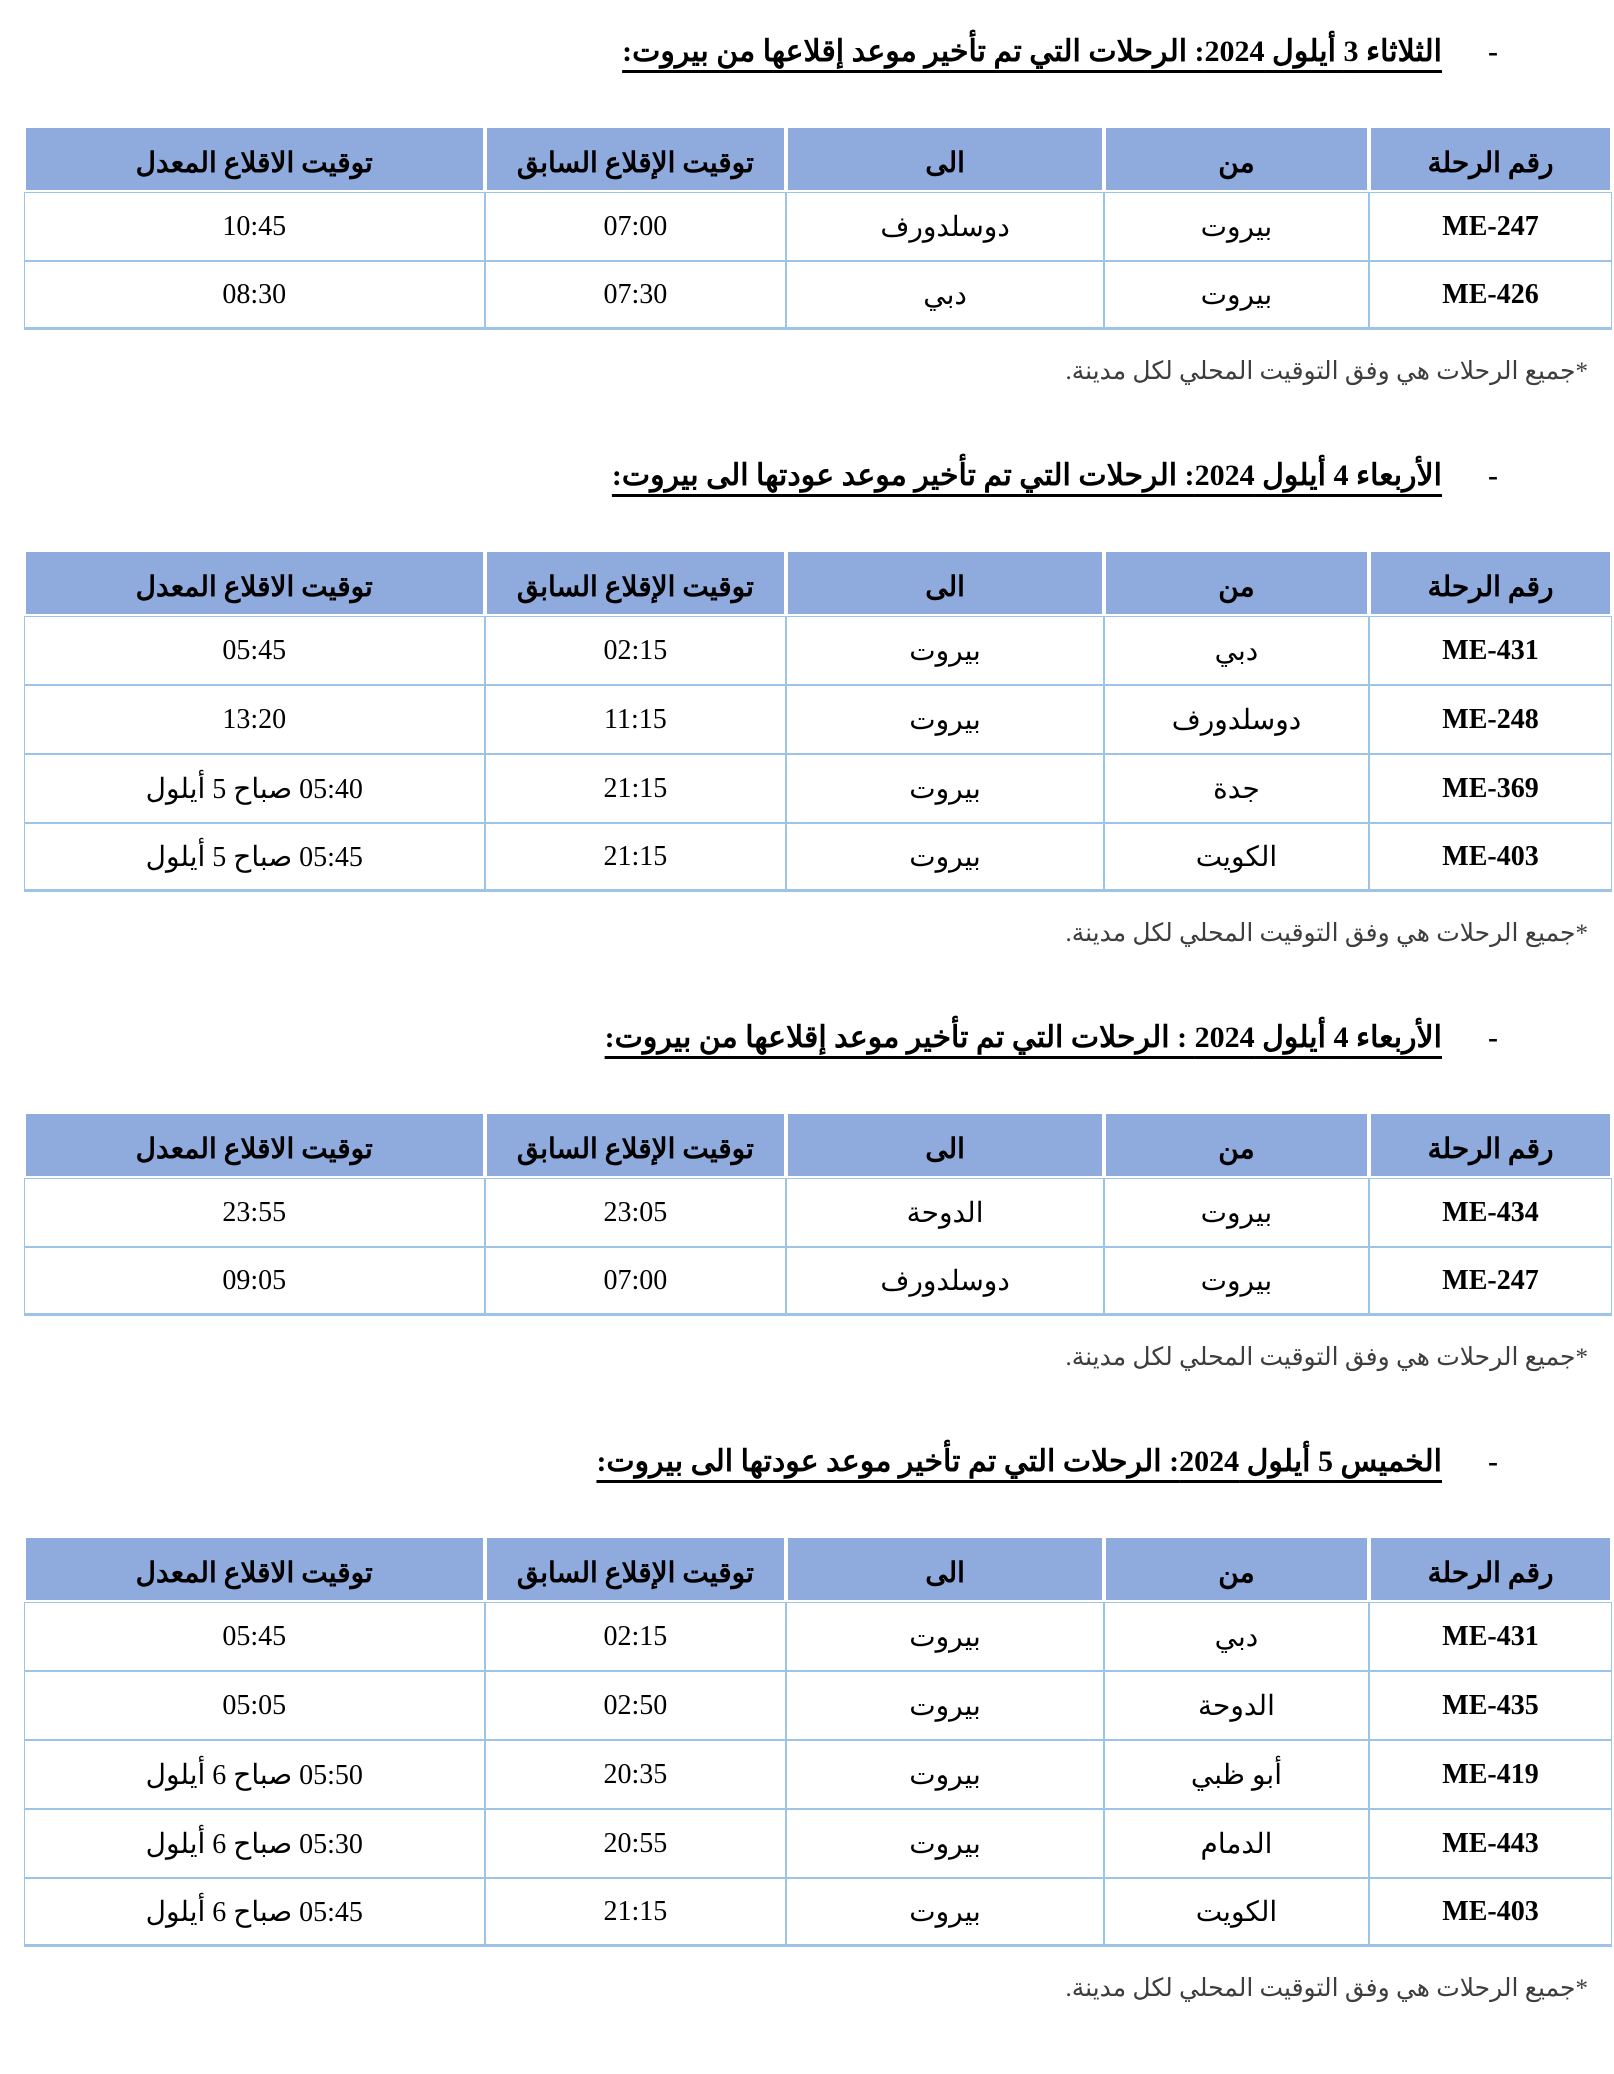 This screenshot has height=2074, width=1614. Describe the element at coordinates (945, 295) in the screenshot. I see `cell-to: دبي` at that location.